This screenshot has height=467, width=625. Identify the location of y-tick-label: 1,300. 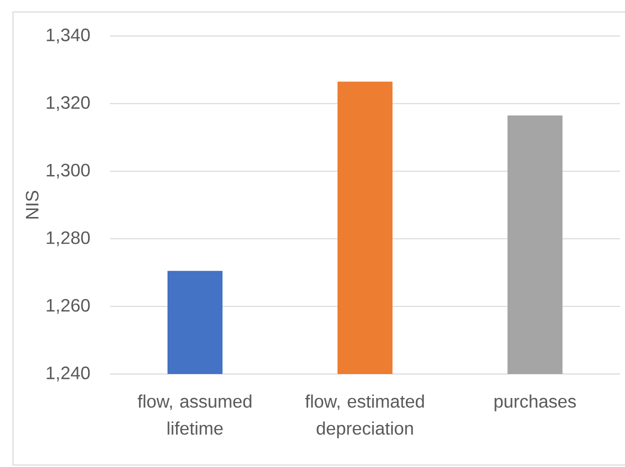
(68, 171).